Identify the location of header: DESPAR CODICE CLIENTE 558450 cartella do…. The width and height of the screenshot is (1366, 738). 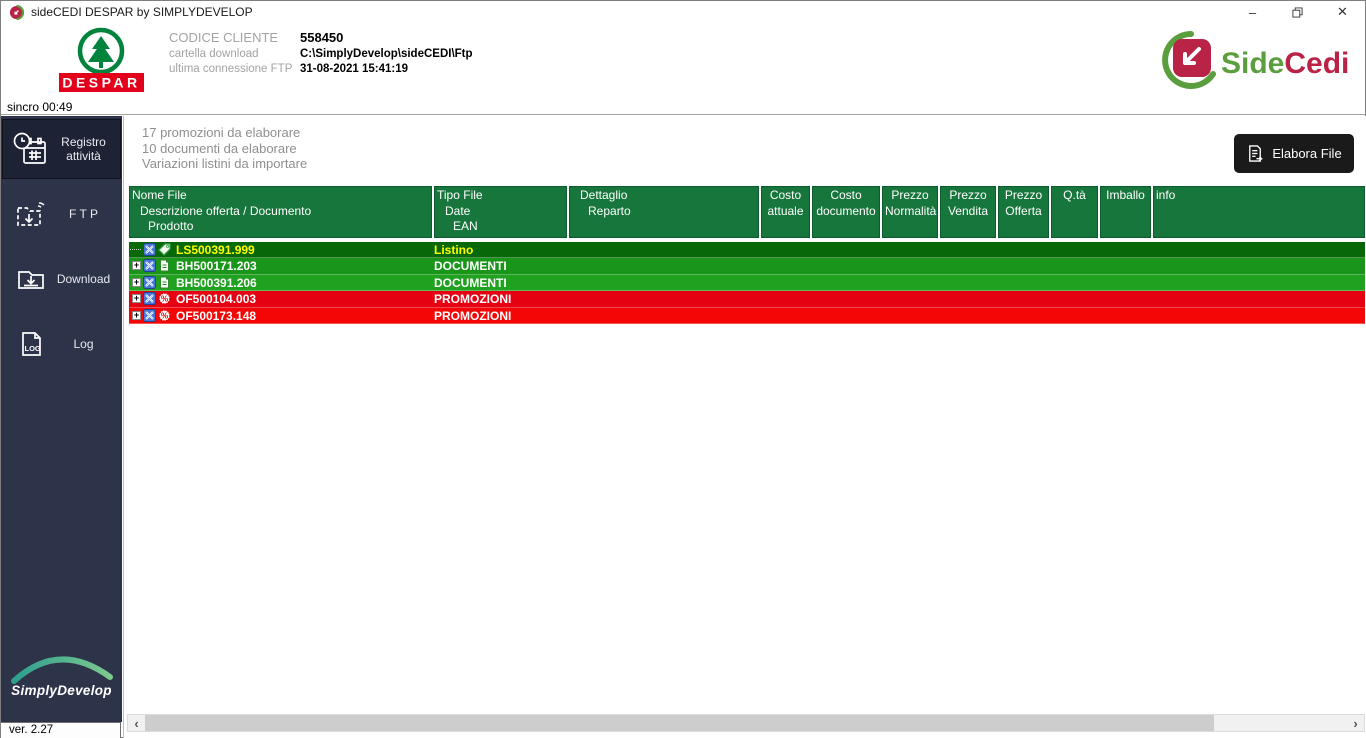
(683, 68).